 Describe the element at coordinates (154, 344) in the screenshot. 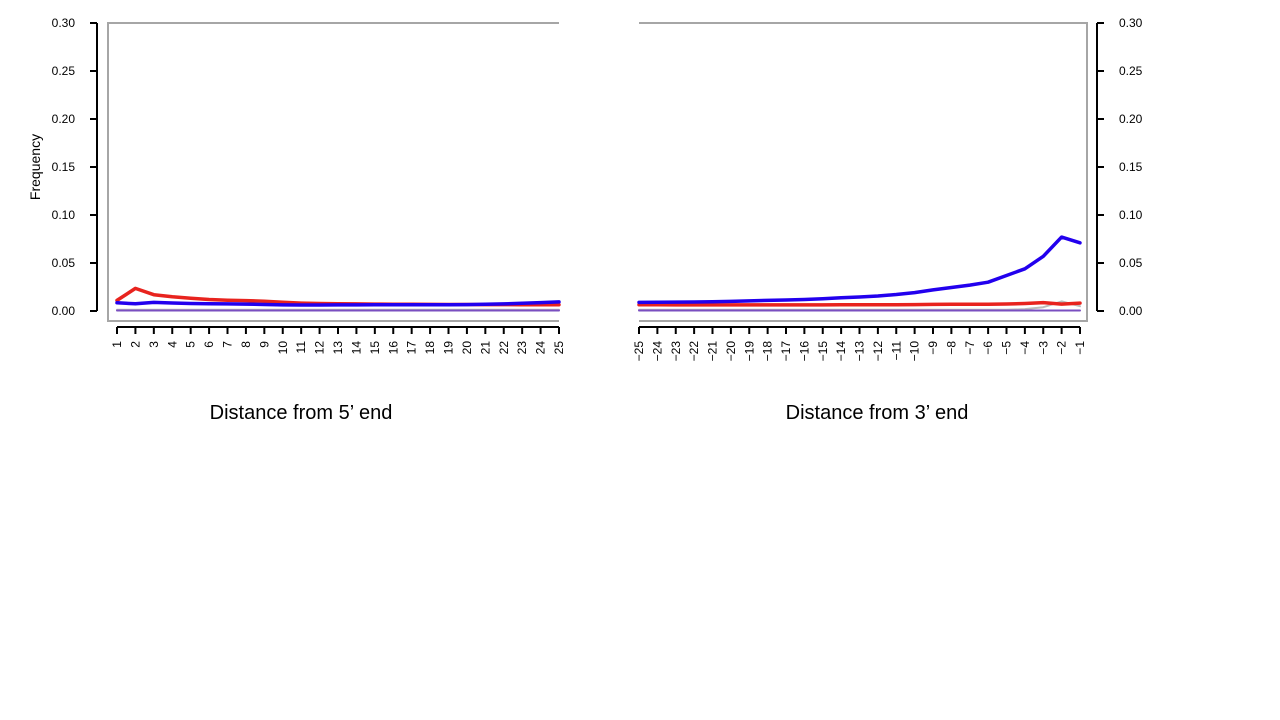

I see `x-tick-label: 3` at that location.